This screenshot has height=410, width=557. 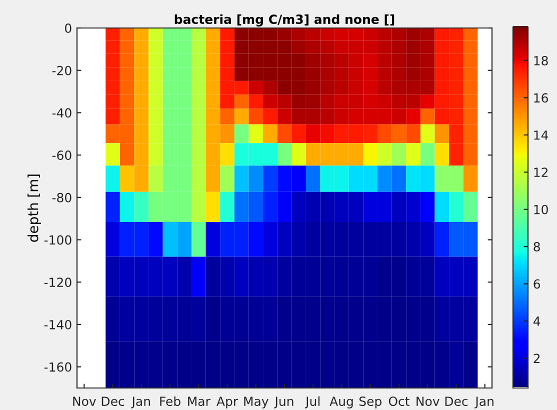 What do you see at coordinates (58, 283) in the screenshot?
I see `y-tick-label: -120` at bounding box center [58, 283].